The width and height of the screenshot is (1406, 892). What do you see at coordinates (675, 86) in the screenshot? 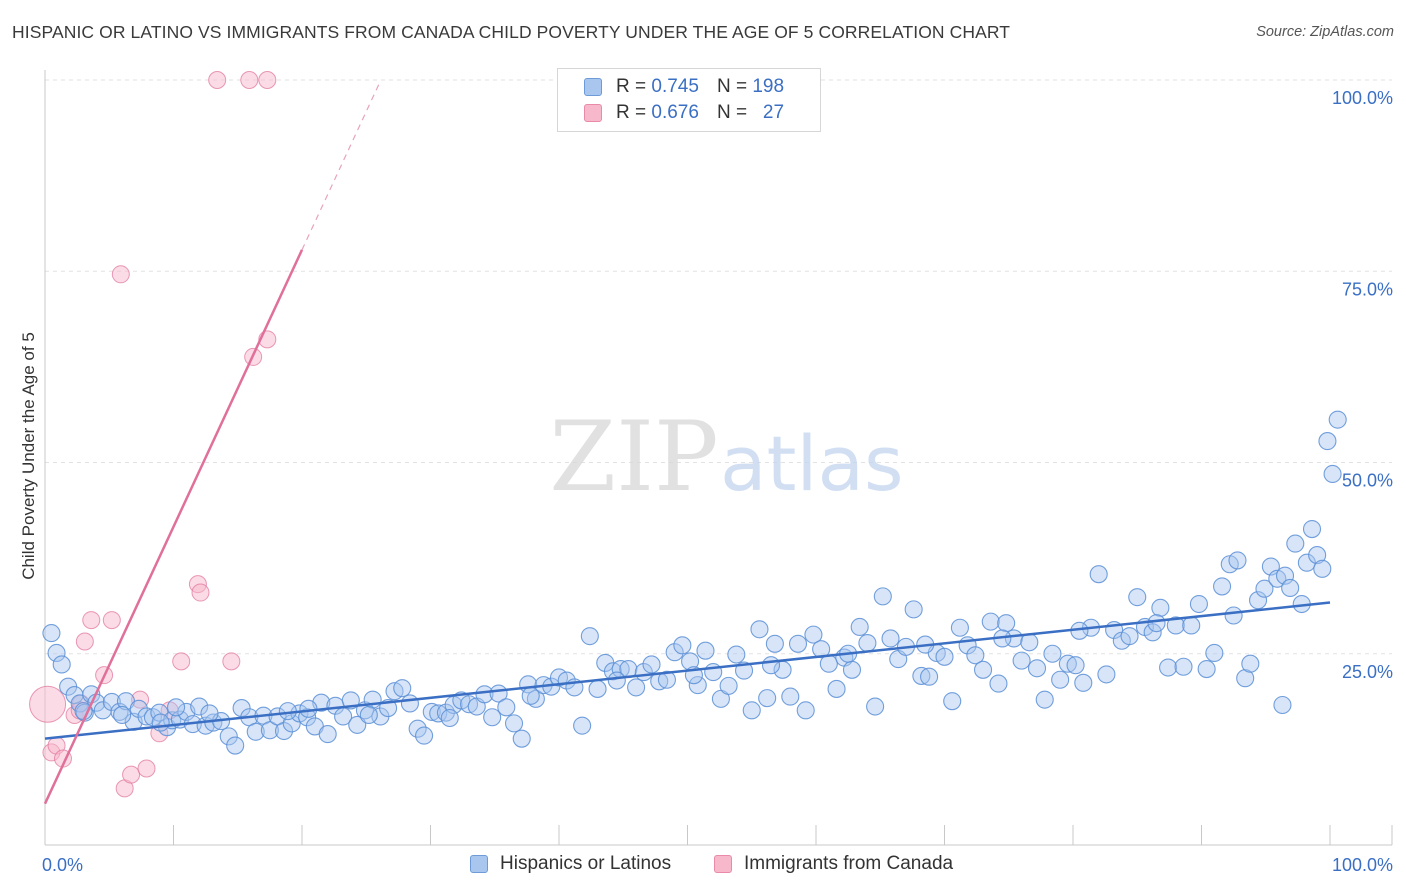
I see `legend-r-value: 0.745` at bounding box center [675, 86].